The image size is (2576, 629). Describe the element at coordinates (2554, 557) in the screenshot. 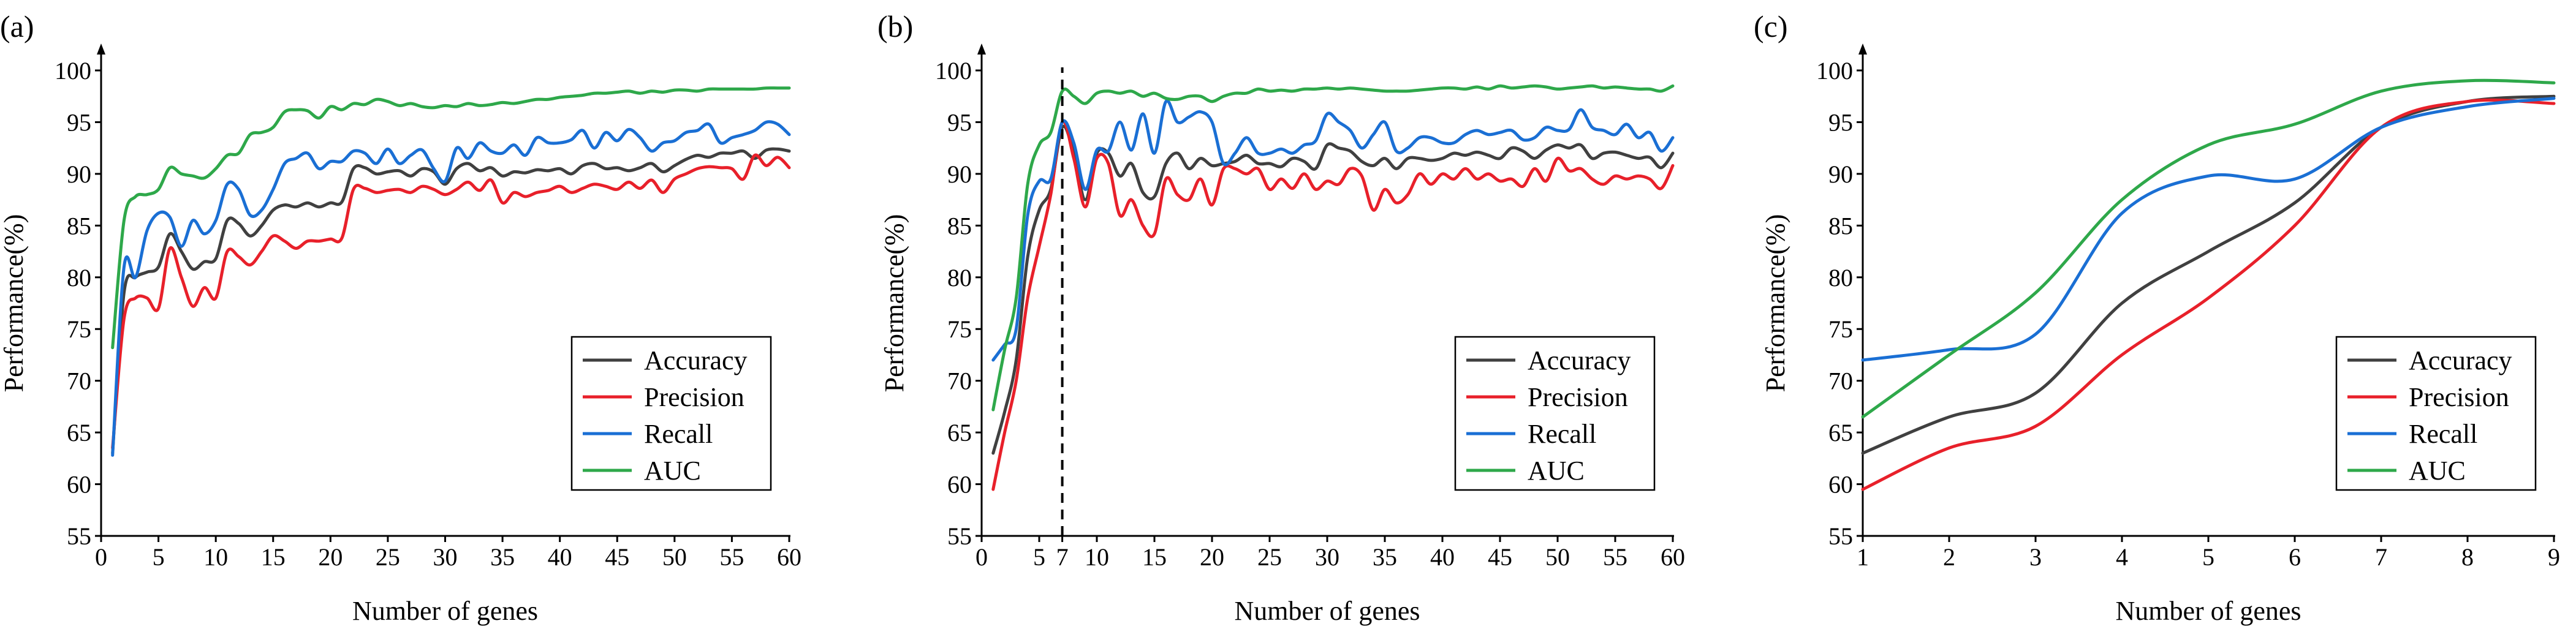

I see `x-tick-label: 9` at that location.